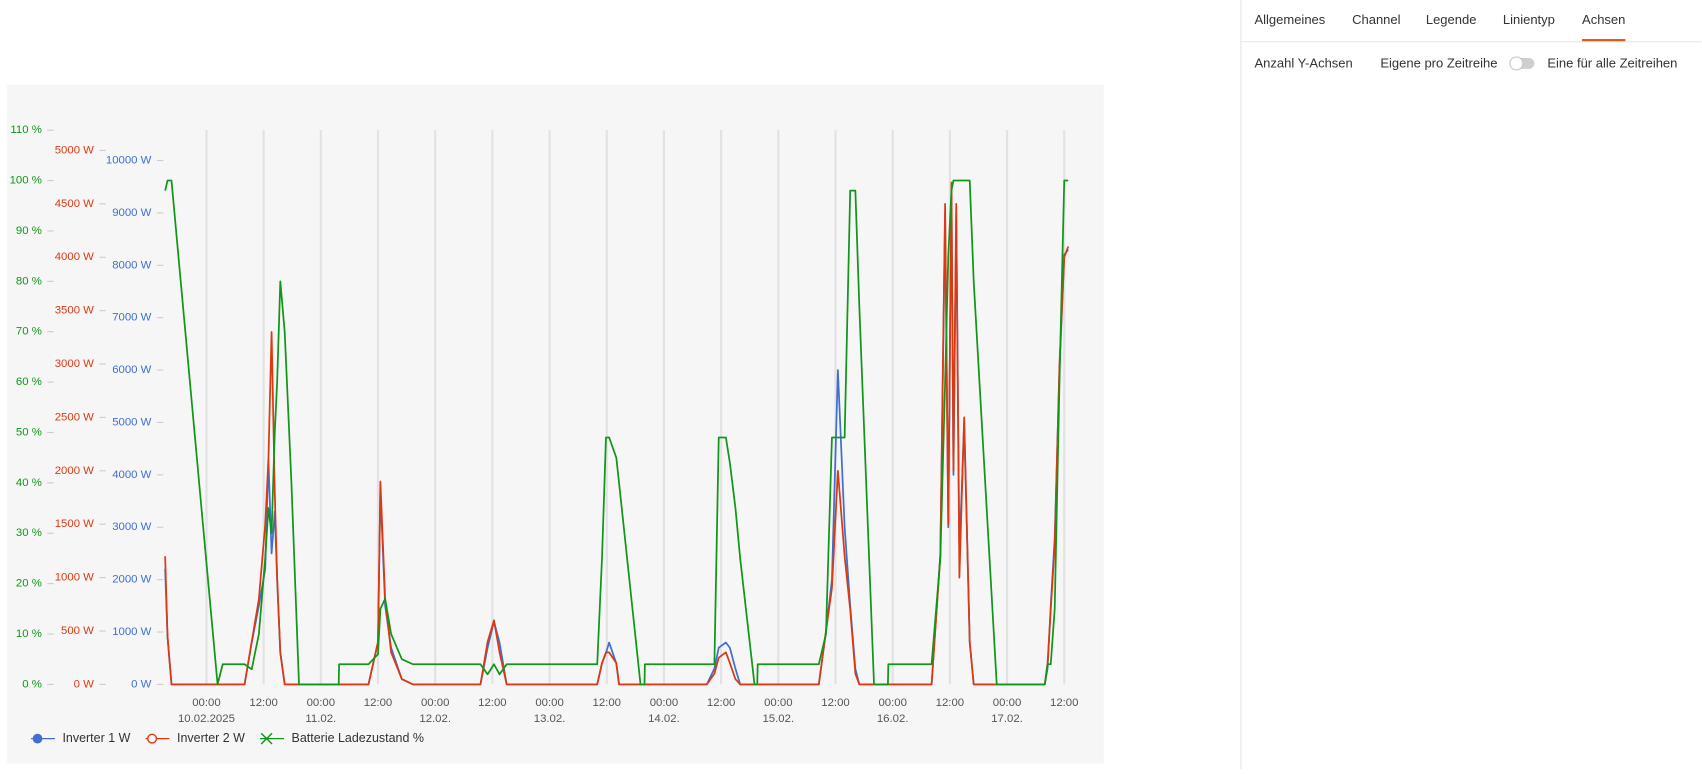  Describe the element at coordinates (550, 719) in the screenshot. I see `x-tick-sublabel: 13.02.` at that location.